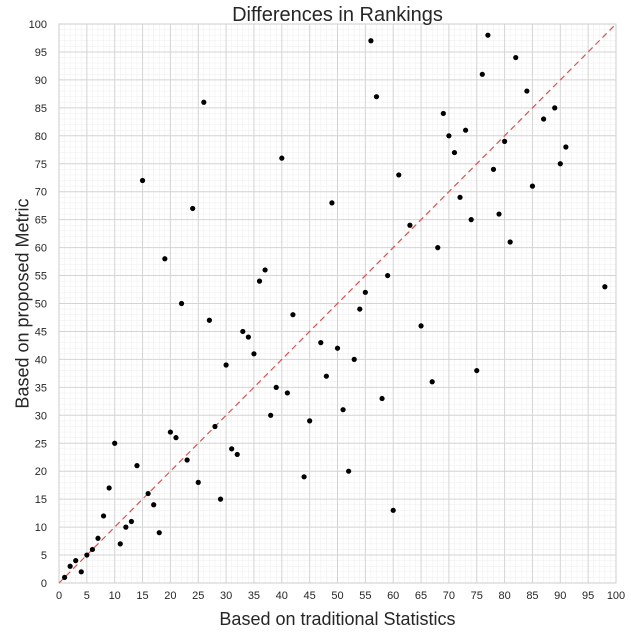  Describe the element at coordinates (115, 596) in the screenshot. I see `x-tick-label: 10` at that location.